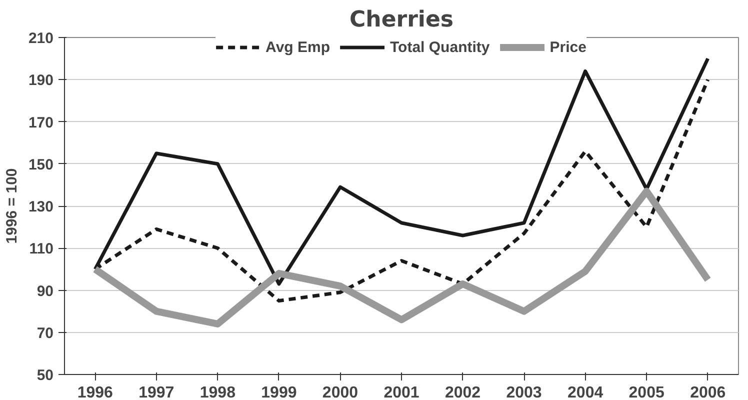 This screenshot has height=400, width=748. Describe the element at coordinates (340, 392) in the screenshot. I see `x-tick-label: 2000` at that location.